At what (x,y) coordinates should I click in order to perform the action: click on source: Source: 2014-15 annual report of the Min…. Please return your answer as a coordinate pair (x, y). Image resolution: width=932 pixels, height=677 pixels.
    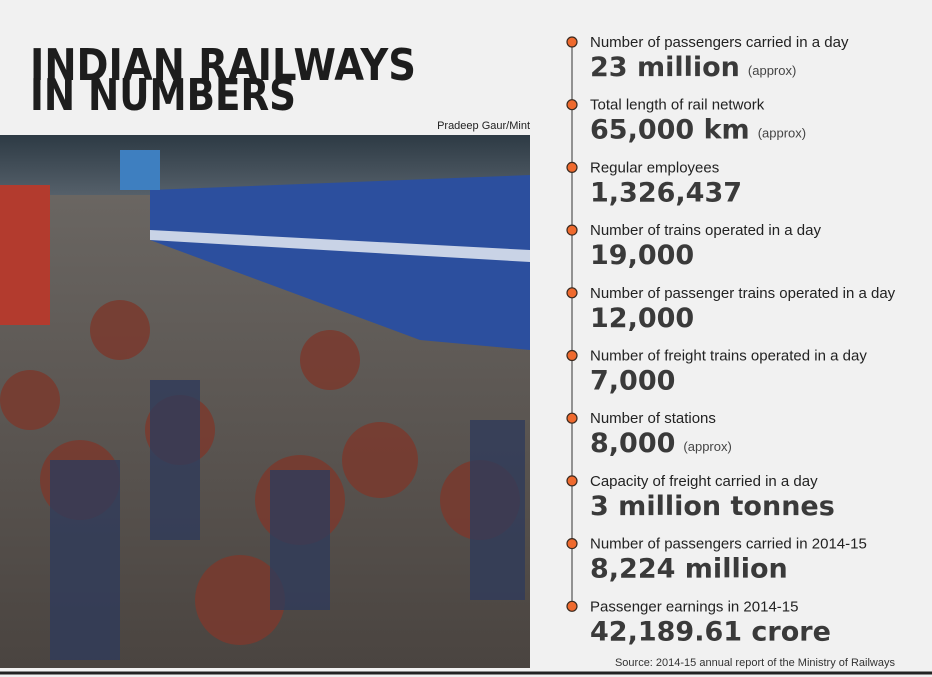
    Looking at the image, I should click on (755, 663).